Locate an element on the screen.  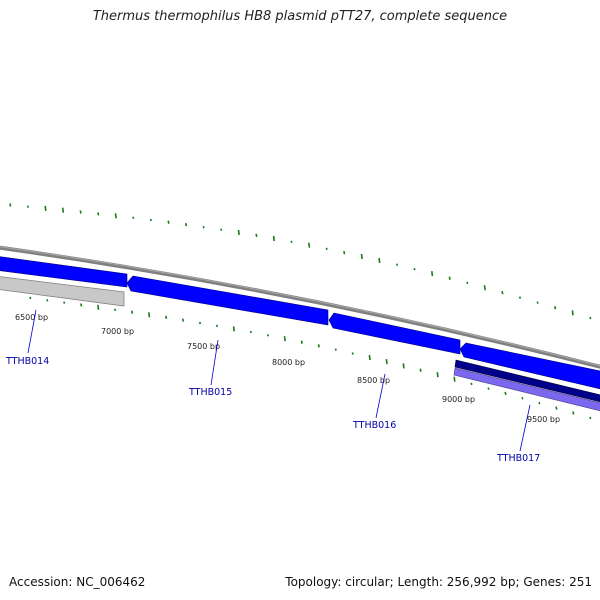
gene-label: TTHB016 is located at coordinates (374, 425).